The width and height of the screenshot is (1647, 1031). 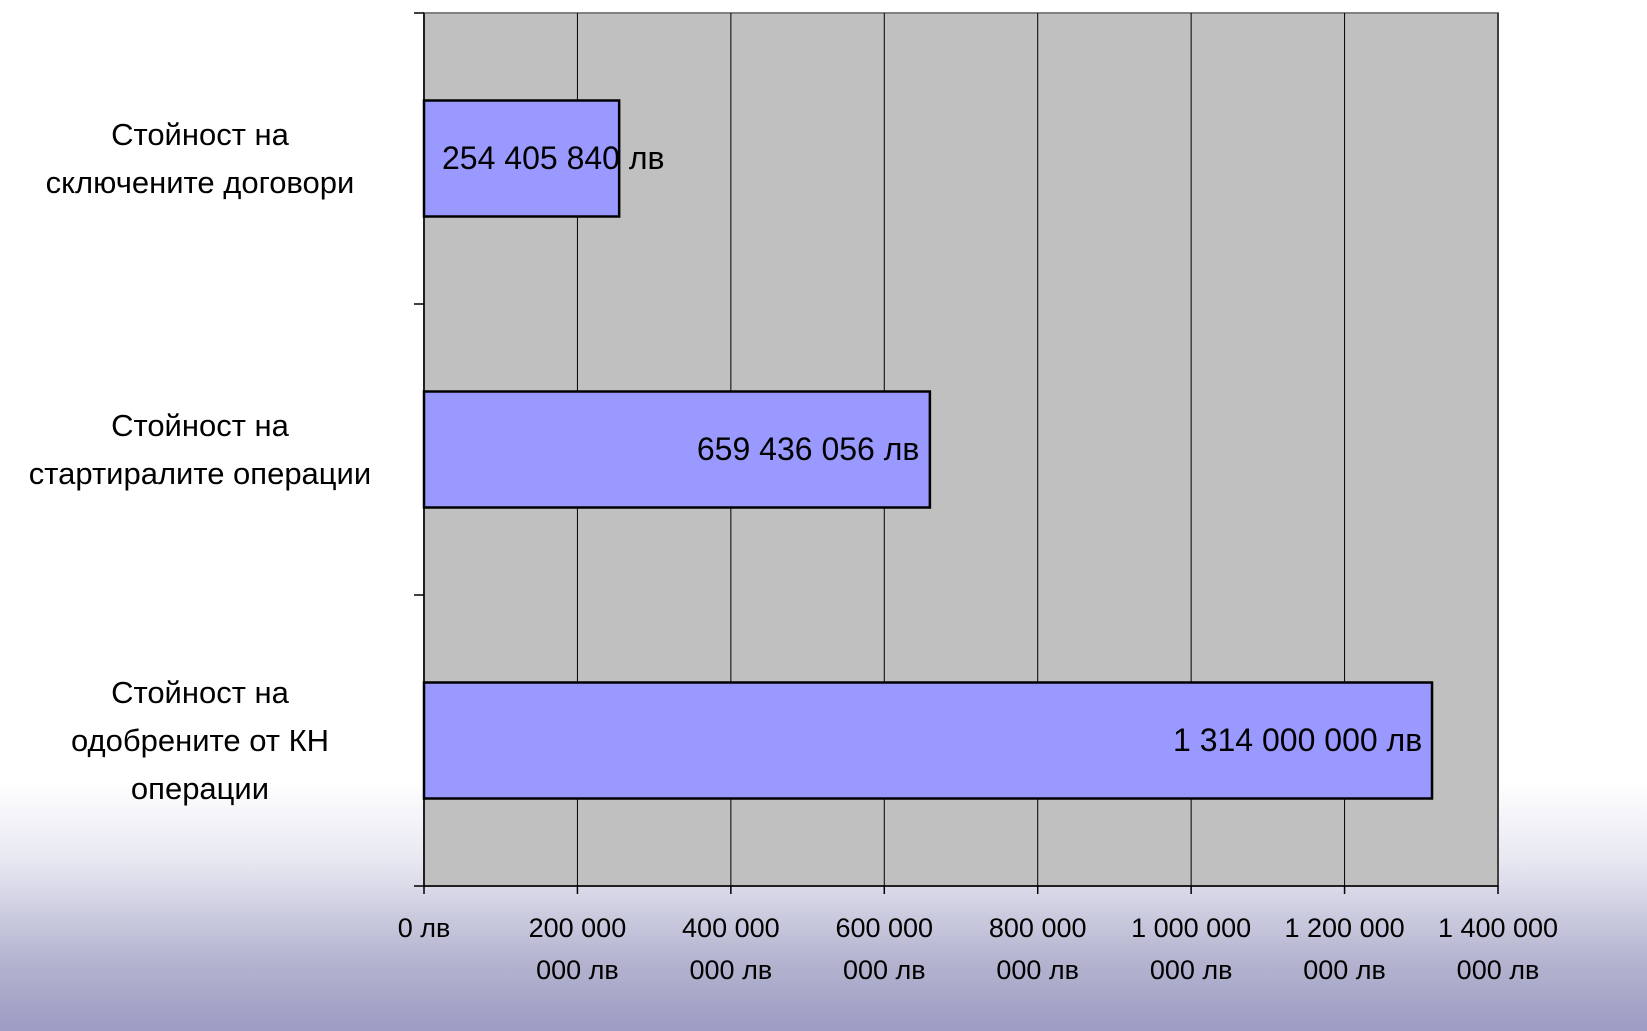 I want to click on x-tick-label: 1 200 000 000 лв, so click(x=1344, y=949).